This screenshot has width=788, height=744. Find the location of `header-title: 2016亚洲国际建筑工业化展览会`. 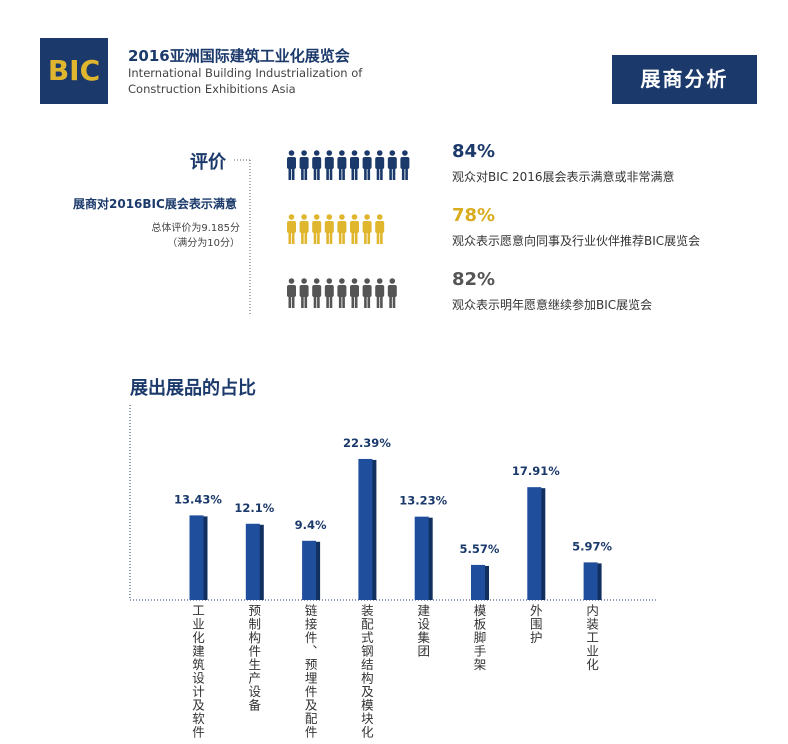

header-title: 2016亚洲国际建筑工业化展览会 is located at coordinates (239, 56).